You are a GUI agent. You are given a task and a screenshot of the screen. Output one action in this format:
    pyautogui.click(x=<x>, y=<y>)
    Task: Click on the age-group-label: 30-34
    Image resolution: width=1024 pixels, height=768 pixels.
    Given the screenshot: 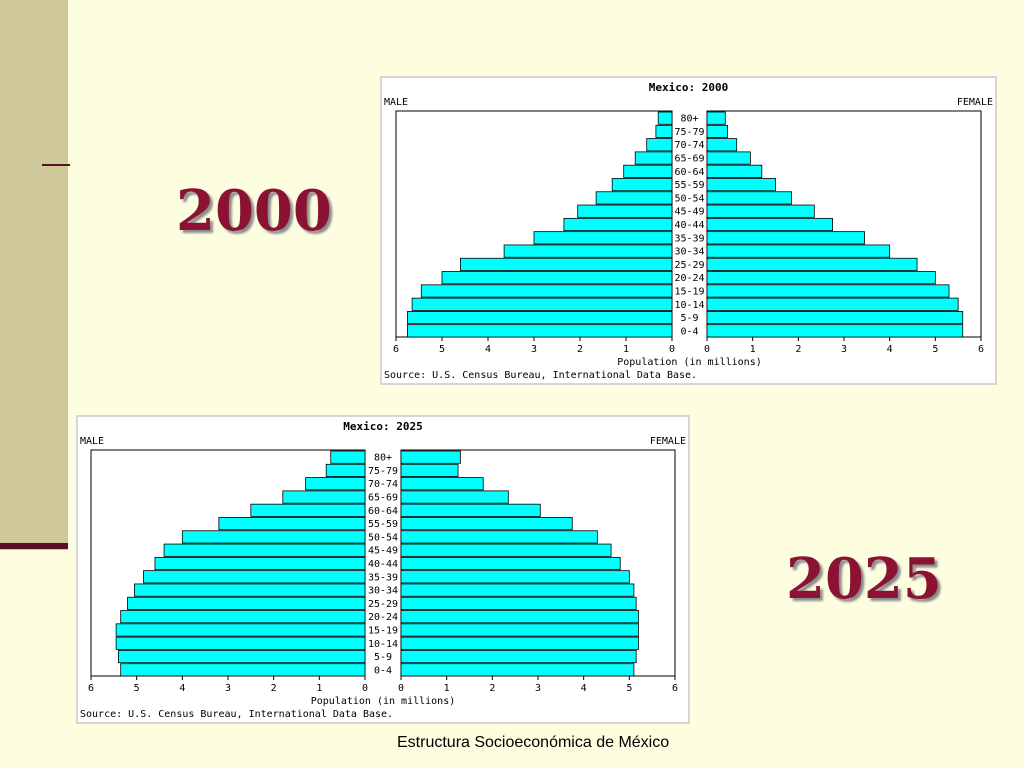 What is the action you would take?
    pyautogui.click(x=383, y=591)
    